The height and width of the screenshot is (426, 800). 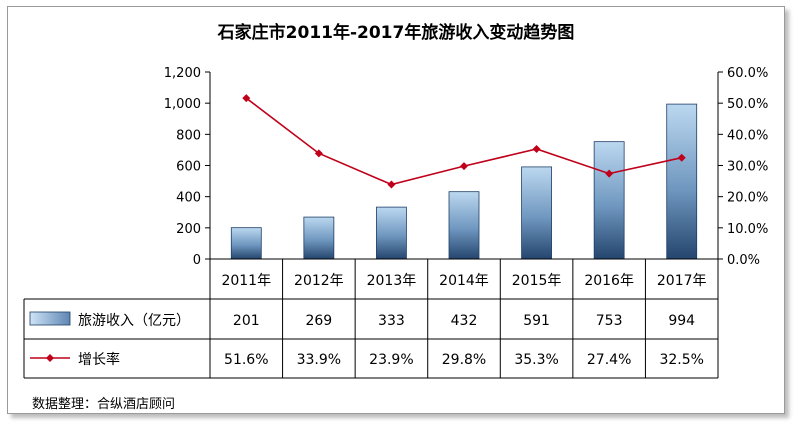 I want to click on y-left-tick-label-4: 800, so click(x=188, y=135).